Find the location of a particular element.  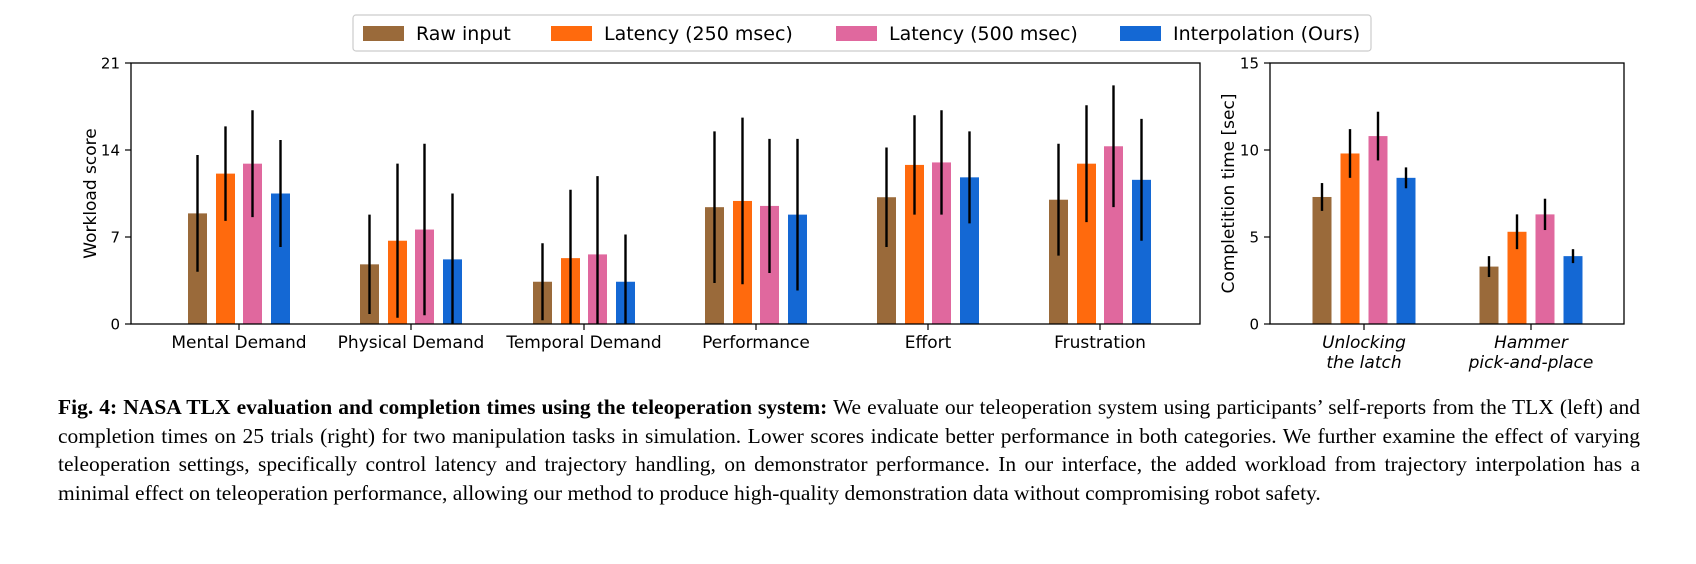

y-tick-label: 14 is located at coordinates (110, 151).